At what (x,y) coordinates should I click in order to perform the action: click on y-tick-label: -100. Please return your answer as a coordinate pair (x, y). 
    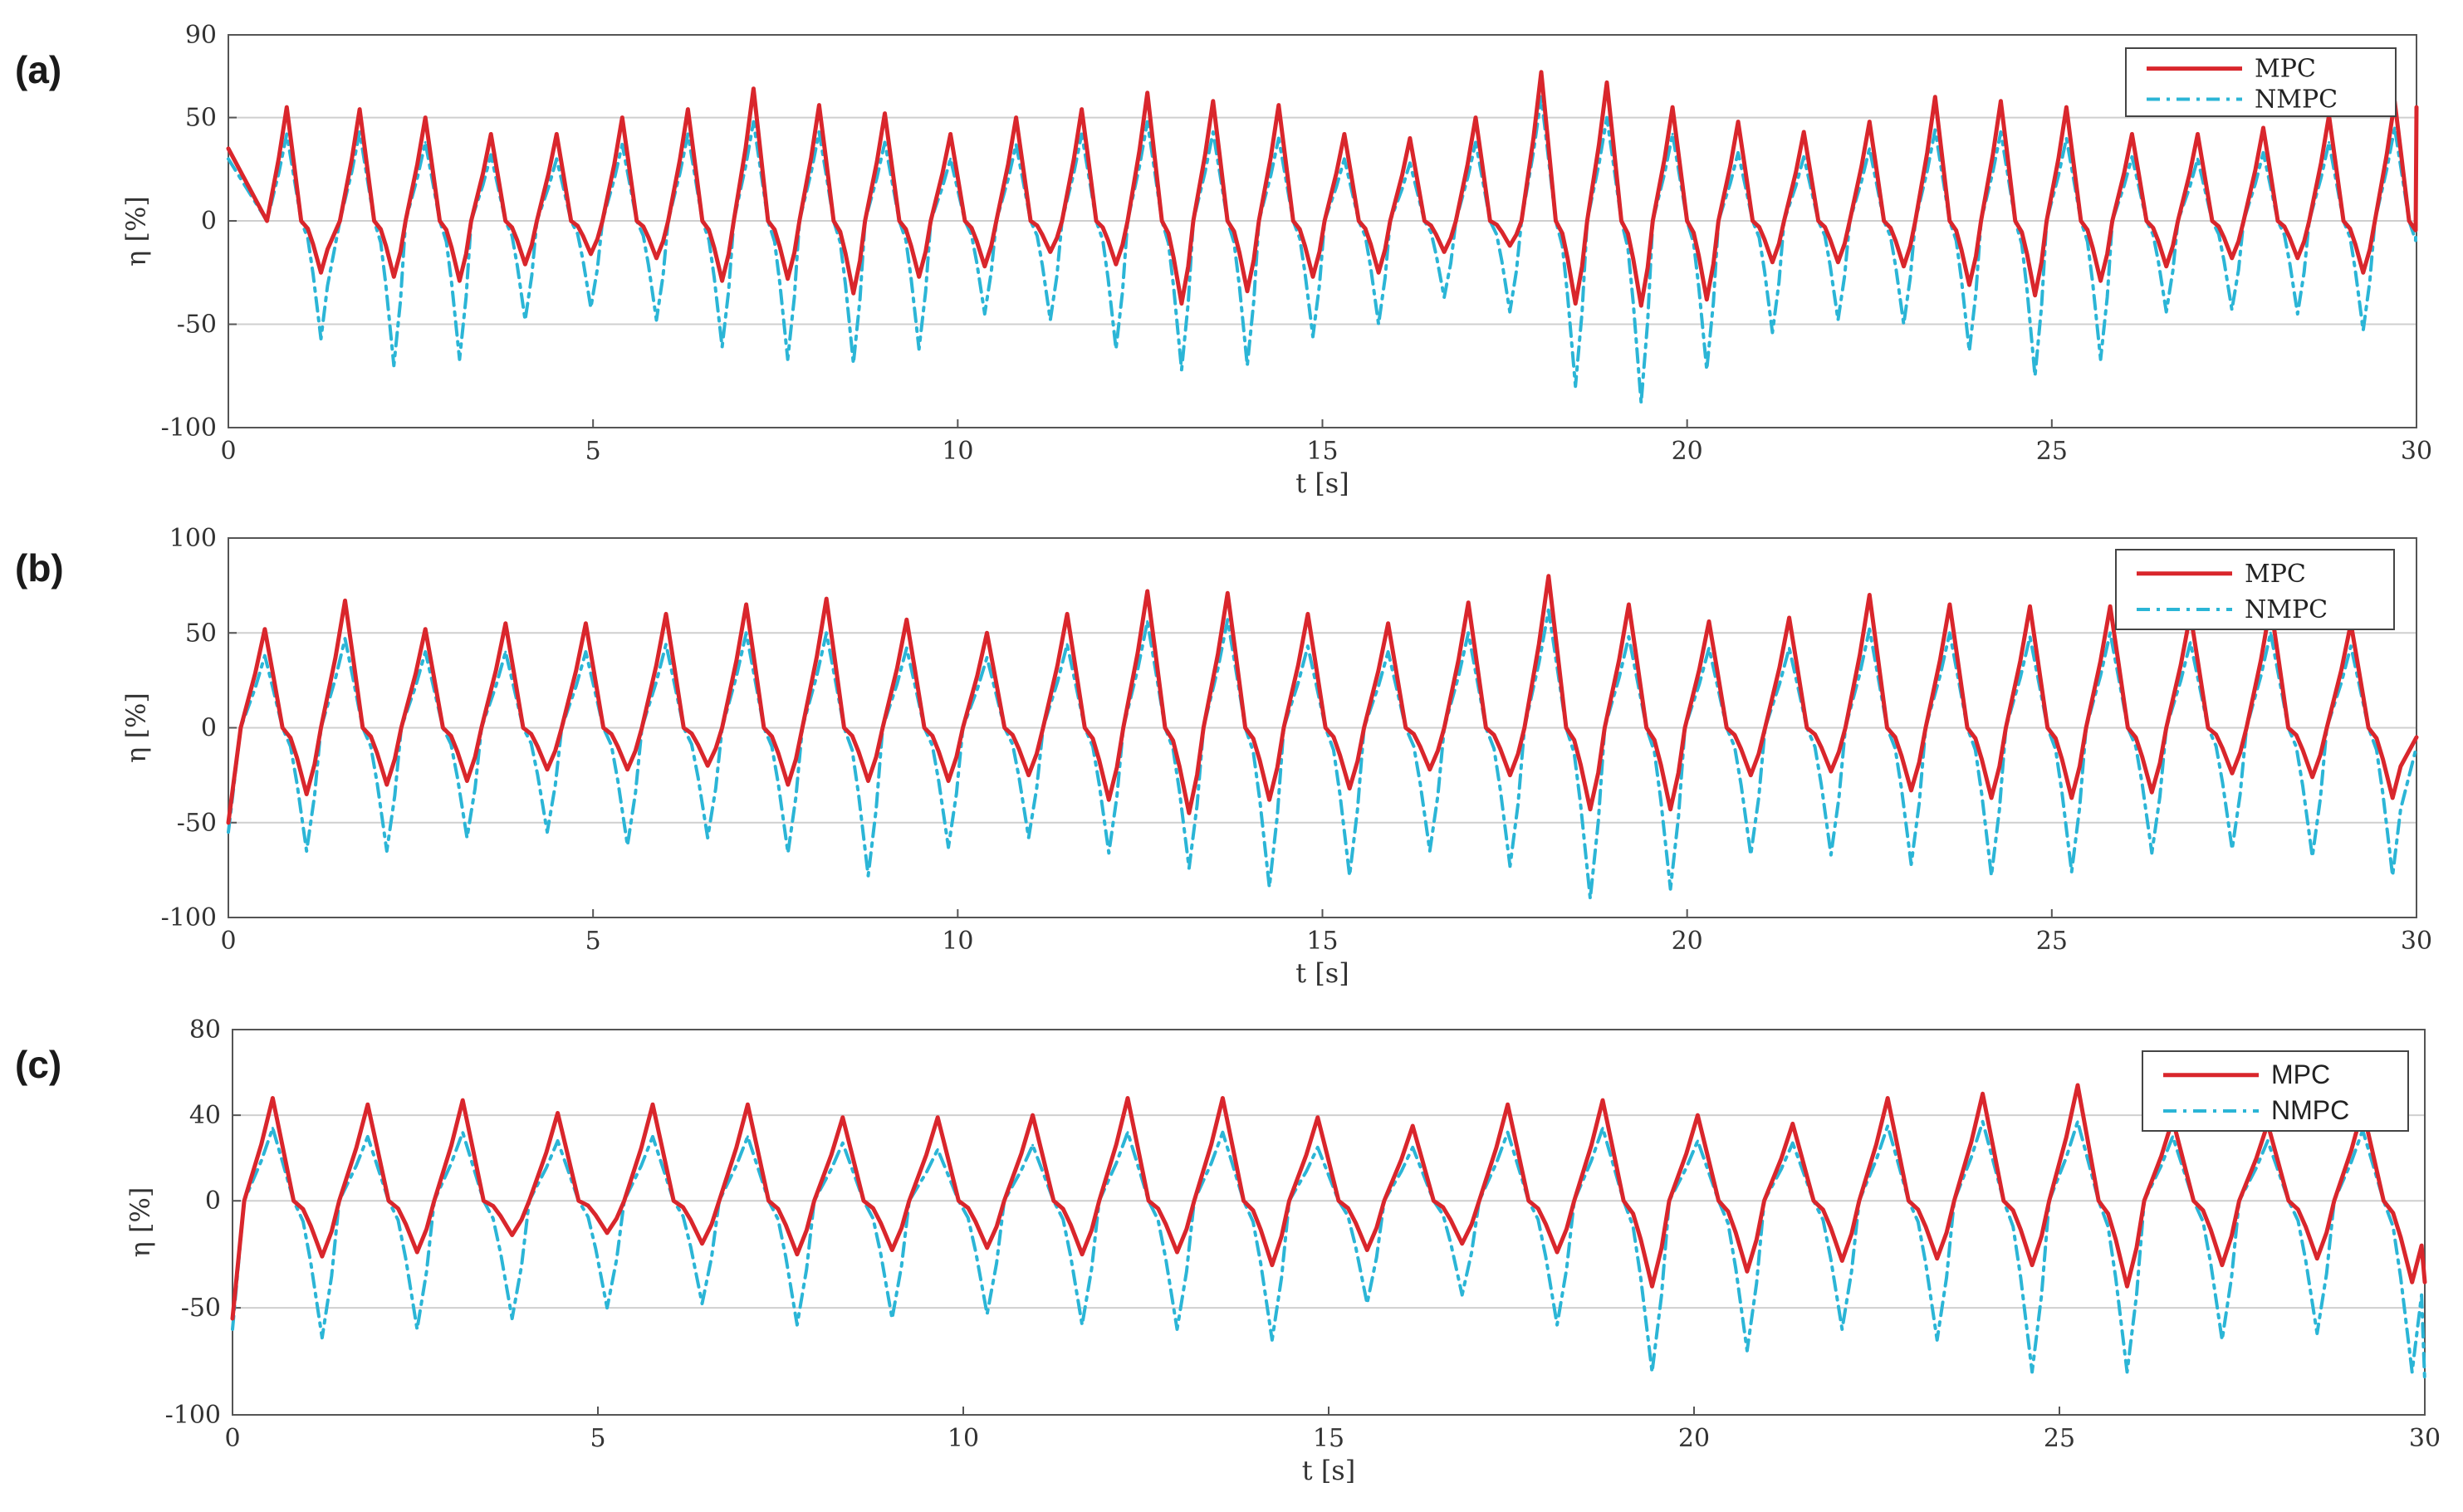
    Looking at the image, I should click on (189, 428).